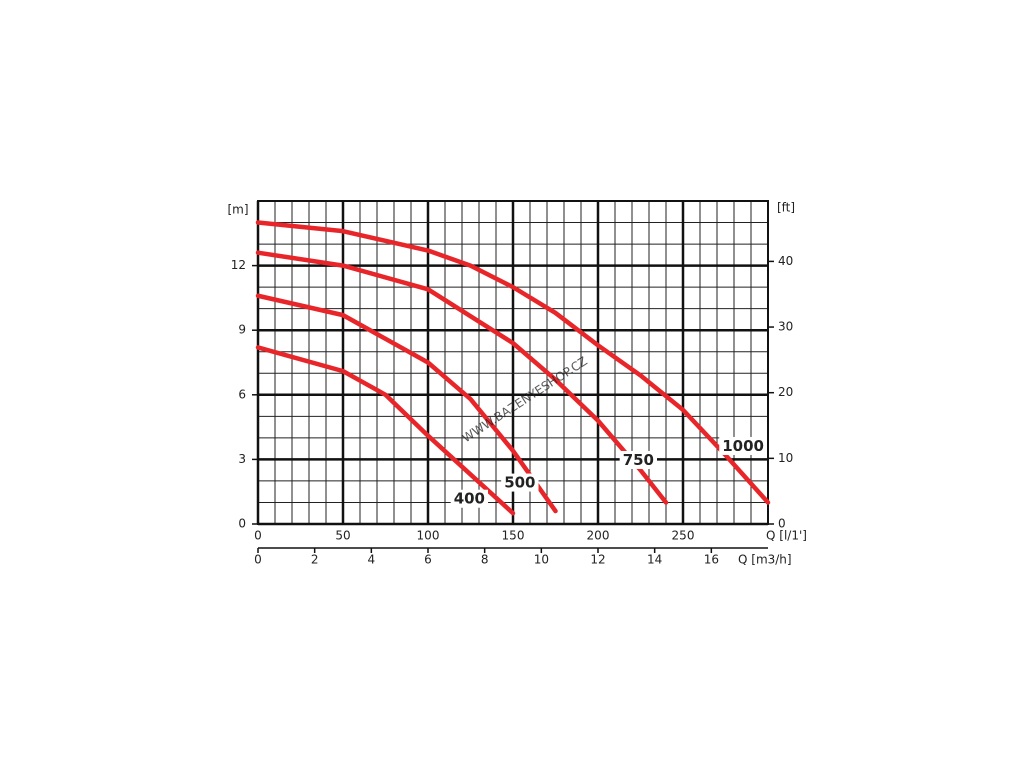 This screenshot has height=768, width=1024. I want to click on y-tick-label: 3, so click(242, 459).